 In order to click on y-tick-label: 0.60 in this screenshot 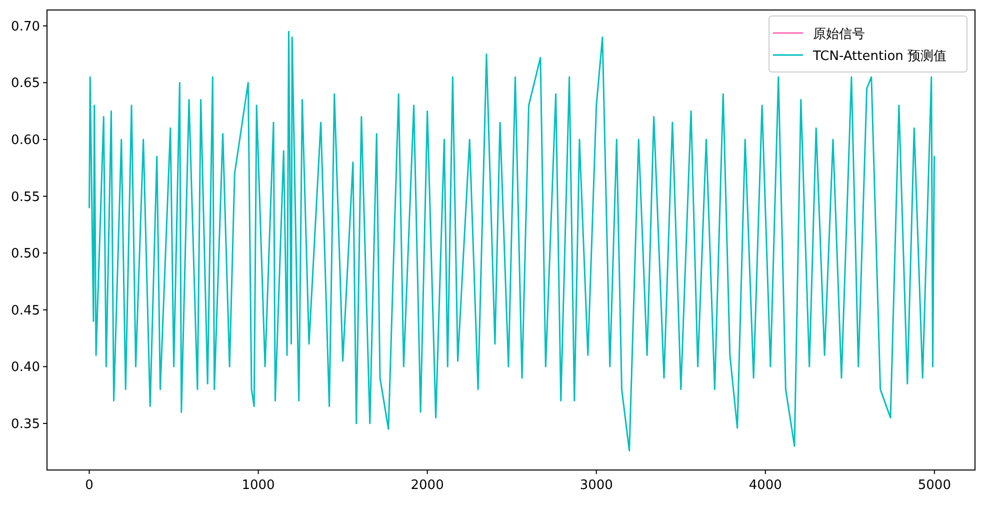, I will do `click(25, 140)`.